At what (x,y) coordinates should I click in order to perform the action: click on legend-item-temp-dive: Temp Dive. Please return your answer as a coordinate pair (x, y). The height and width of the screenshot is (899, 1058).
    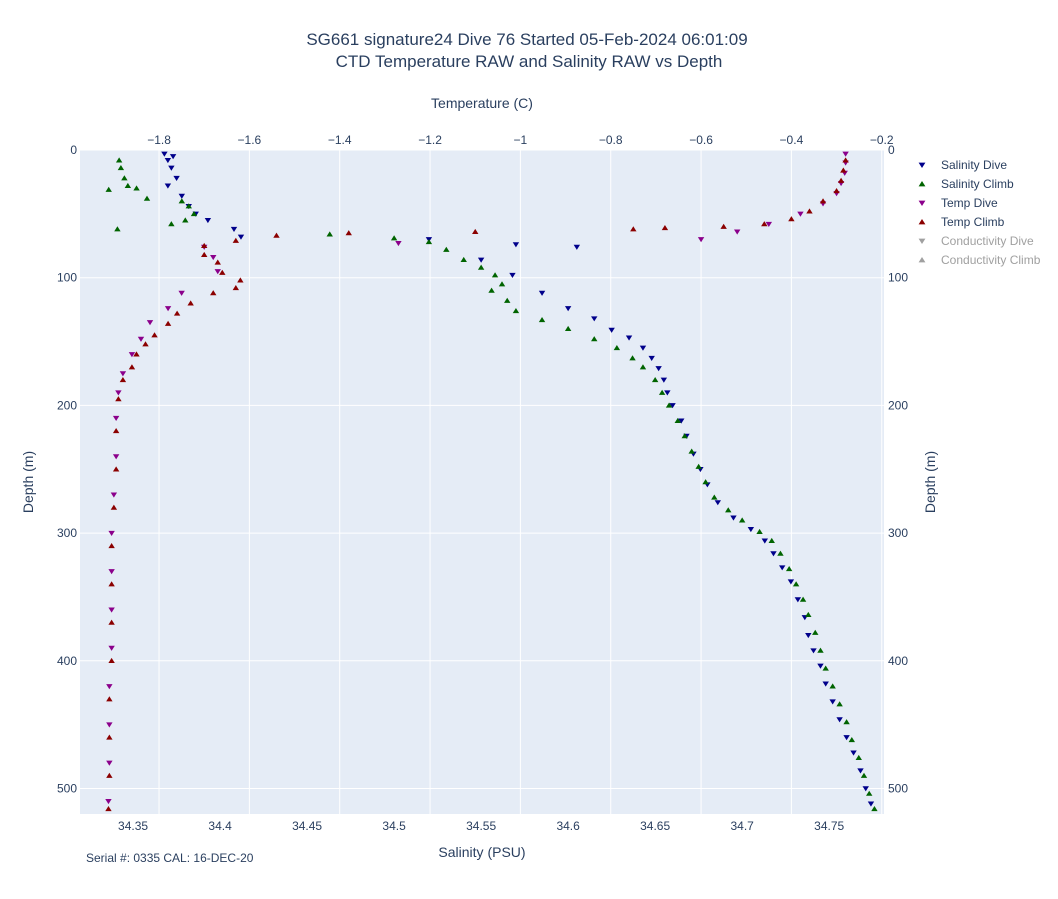
    Looking at the image, I should click on (958, 203).